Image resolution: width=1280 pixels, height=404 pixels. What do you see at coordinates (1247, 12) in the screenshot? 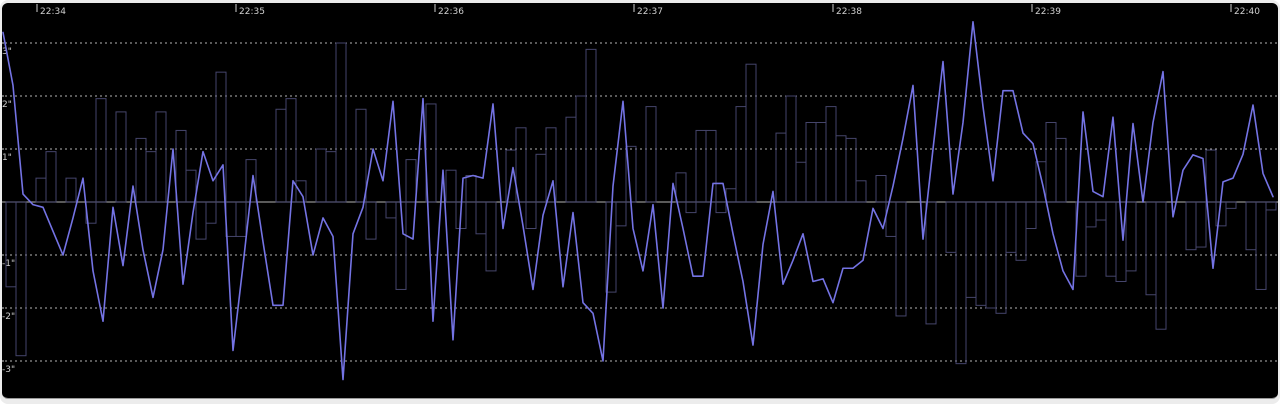
I see `x-axis-label: 22:40` at bounding box center [1247, 12].